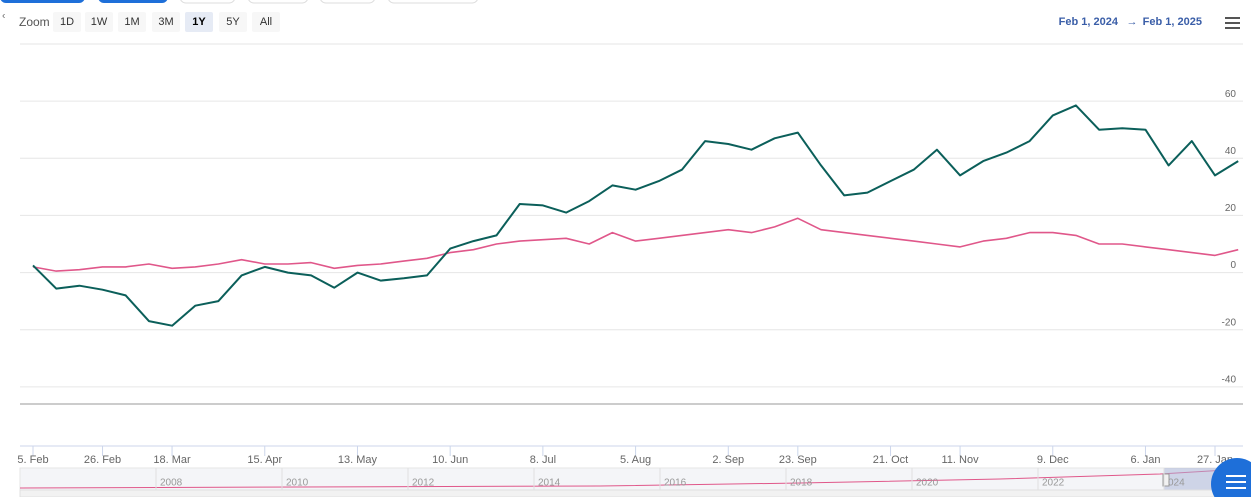 This screenshot has width=1251, height=497. Describe the element at coordinates (801, 483) in the screenshot. I see `navigator-label: 2018` at that location.